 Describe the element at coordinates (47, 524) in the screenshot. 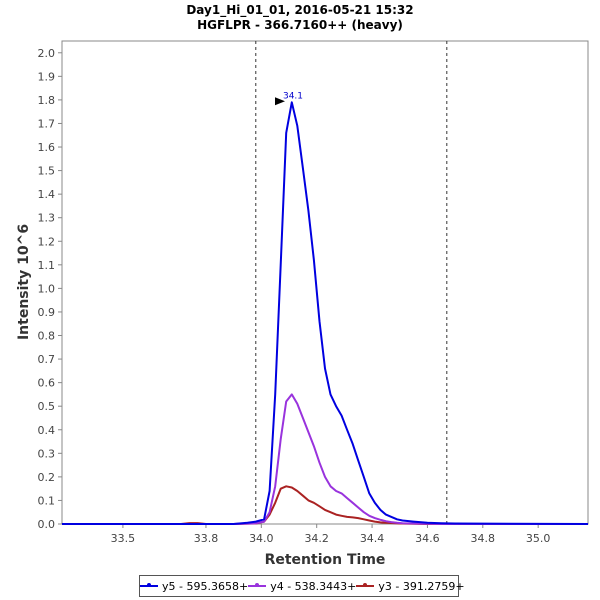

I see `y-tick-label: 0.0` at that location.